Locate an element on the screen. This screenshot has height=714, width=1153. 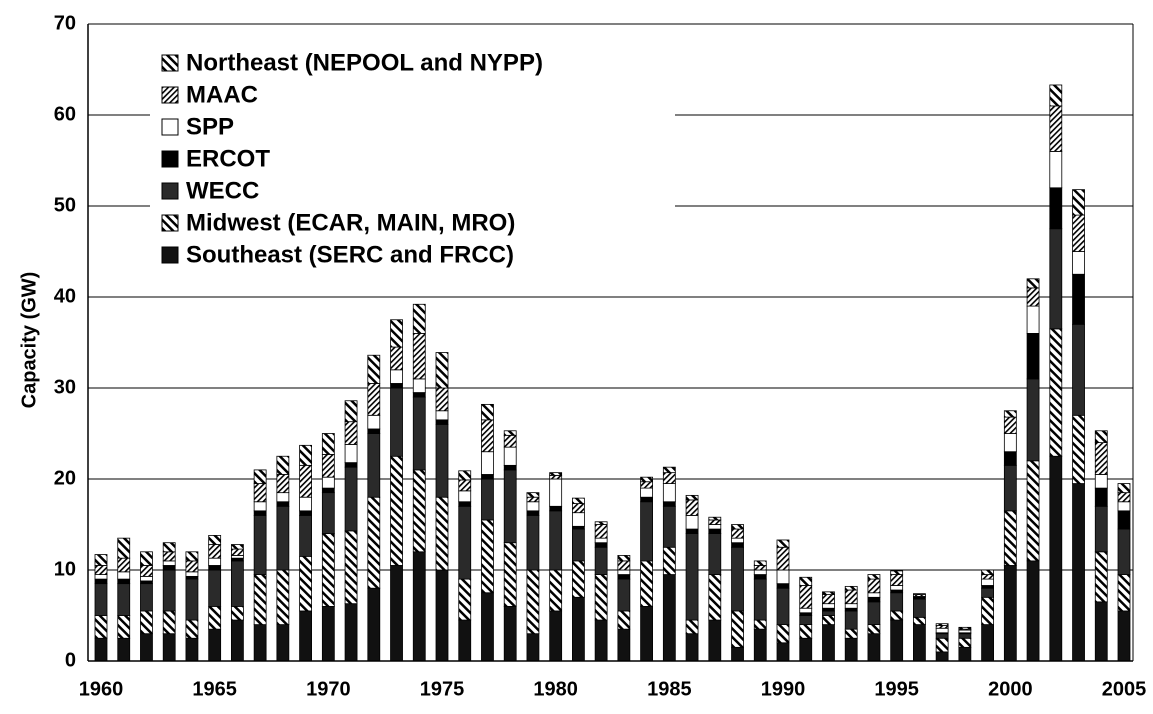
legend-label: WECC is located at coordinates (222, 190).